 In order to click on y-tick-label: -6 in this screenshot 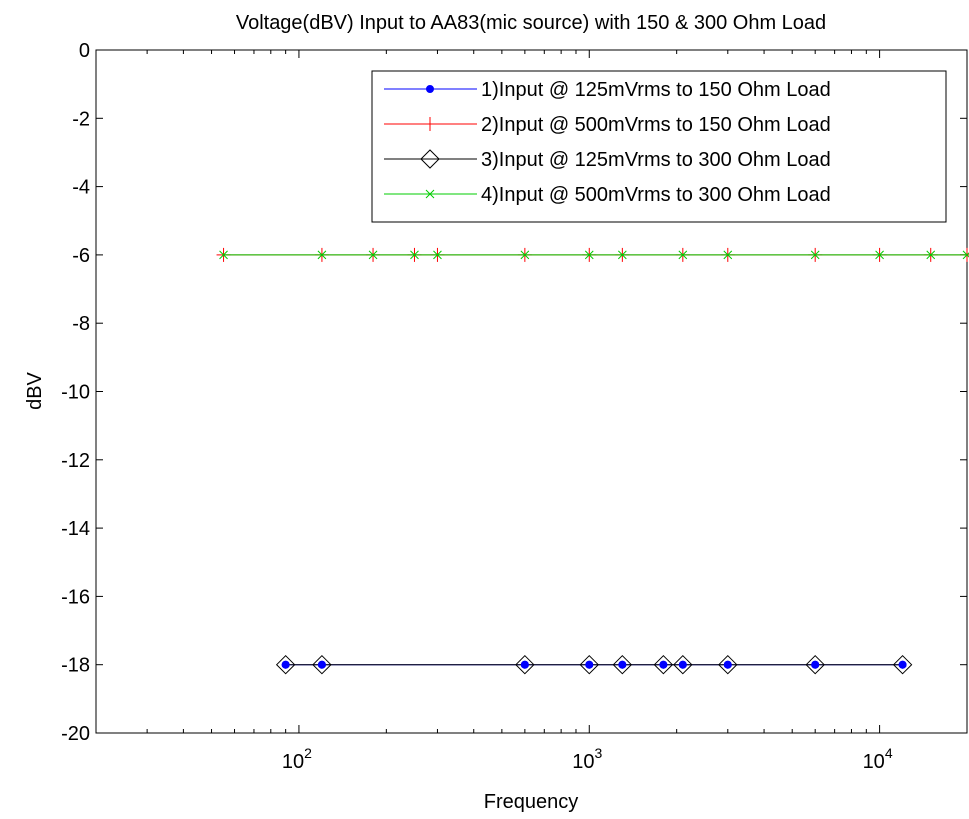, I will do `click(81, 256)`.